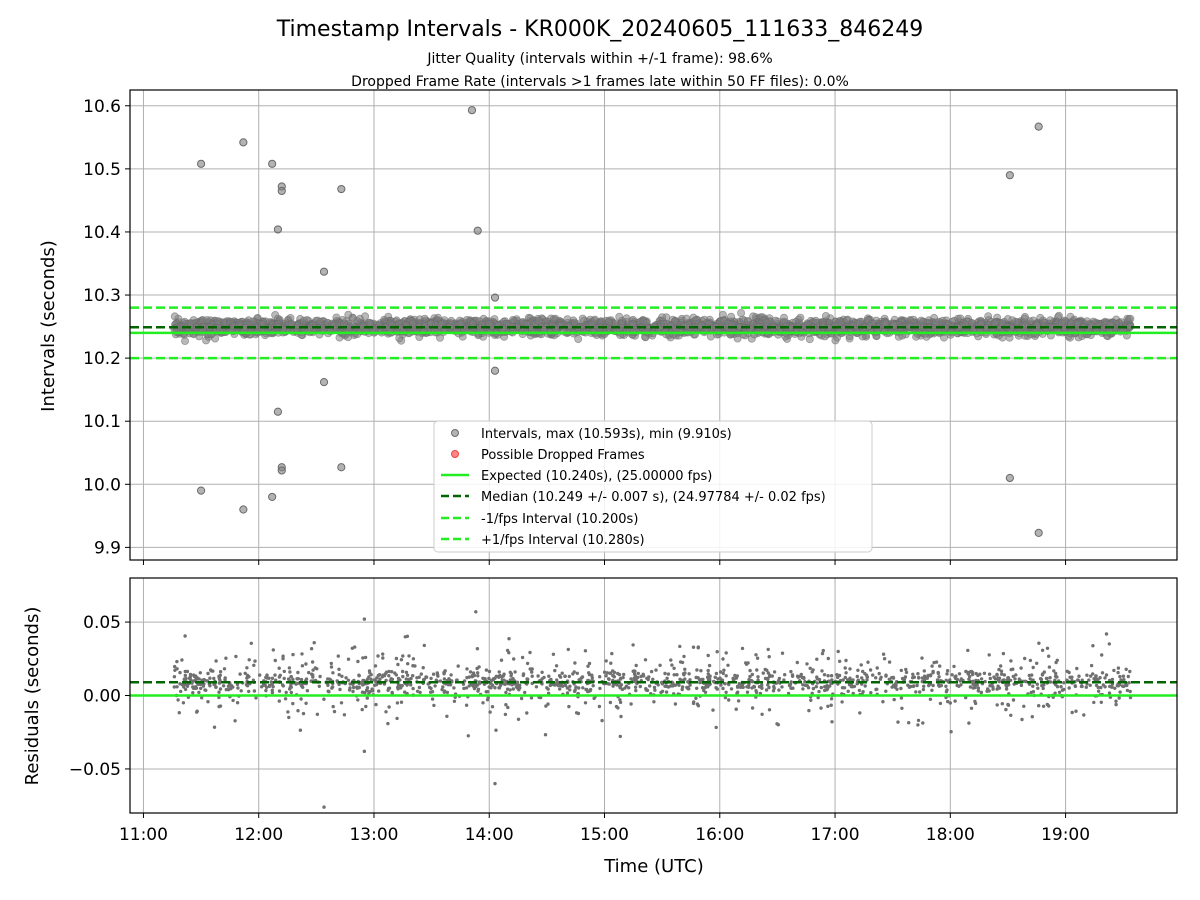 This screenshot has width=1200, height=900. What do you see at coordinates (373, 835) in the screenshot?
I see `x-tick-label: 13:00` at bounding box center [373, 835].